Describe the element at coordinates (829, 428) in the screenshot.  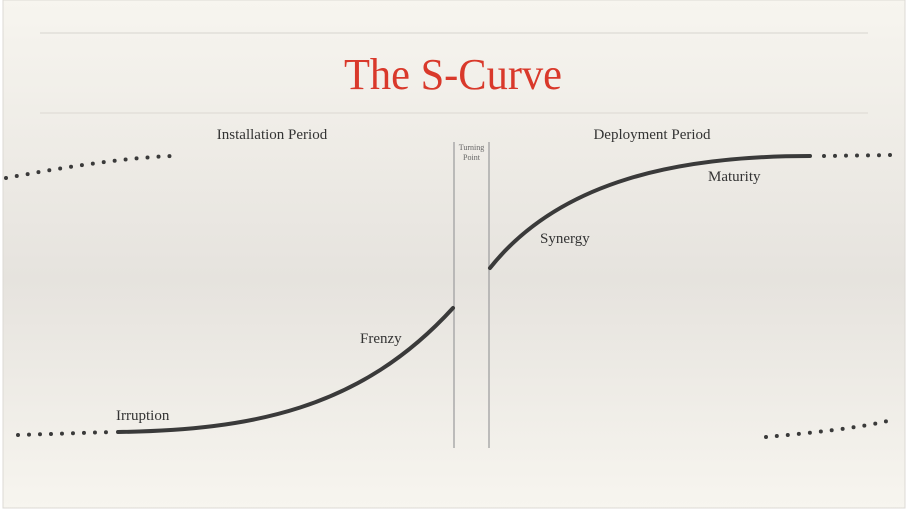
I see `dotted-extension-bottom-right` at that location.